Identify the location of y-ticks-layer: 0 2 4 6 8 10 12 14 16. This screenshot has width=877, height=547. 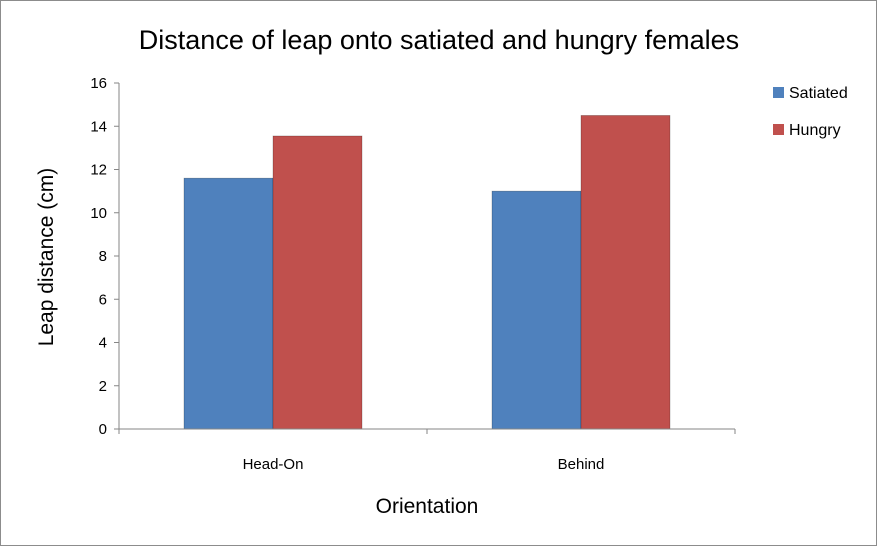
(104, 256).